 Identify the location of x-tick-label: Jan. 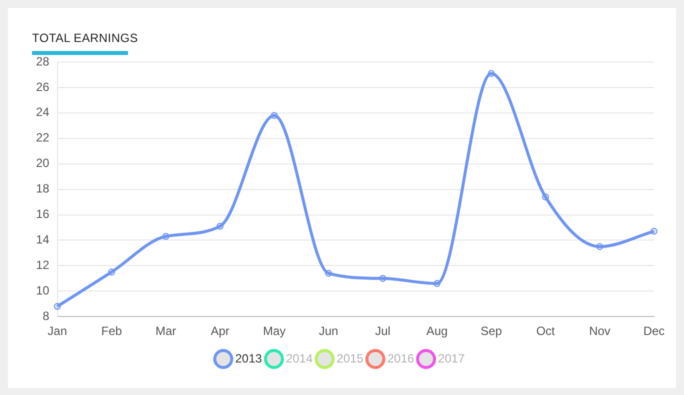
(58, 331).